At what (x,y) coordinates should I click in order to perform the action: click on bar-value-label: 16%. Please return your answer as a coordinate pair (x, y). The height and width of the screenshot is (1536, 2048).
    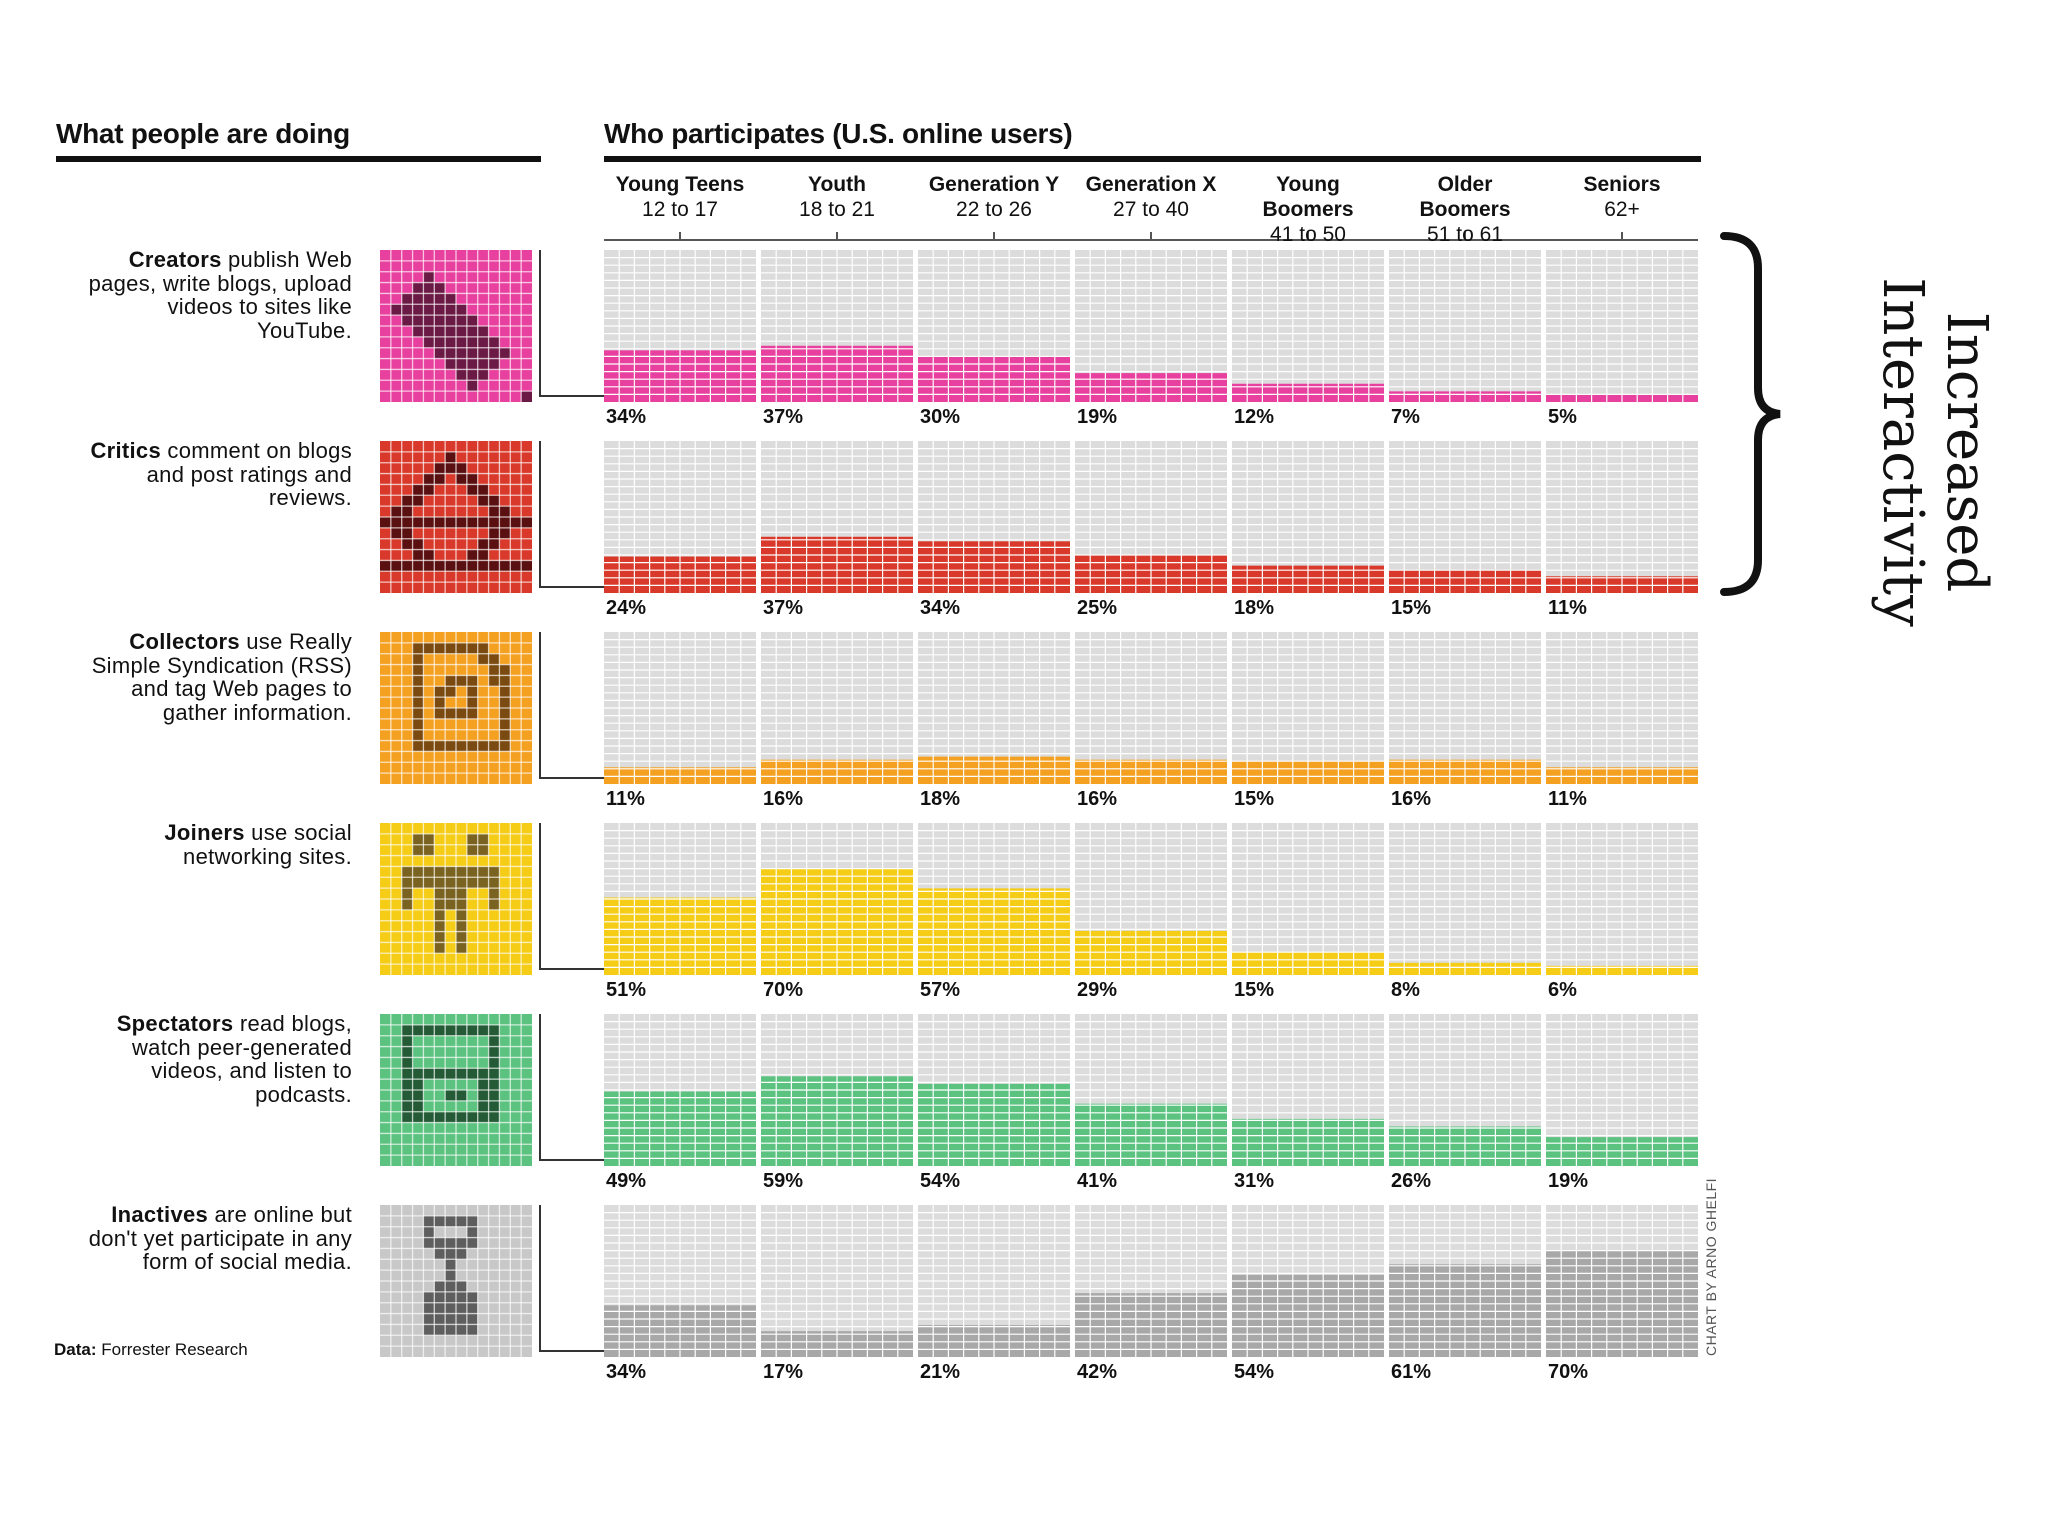
    Looking at the image, I should click on (1411, 799).